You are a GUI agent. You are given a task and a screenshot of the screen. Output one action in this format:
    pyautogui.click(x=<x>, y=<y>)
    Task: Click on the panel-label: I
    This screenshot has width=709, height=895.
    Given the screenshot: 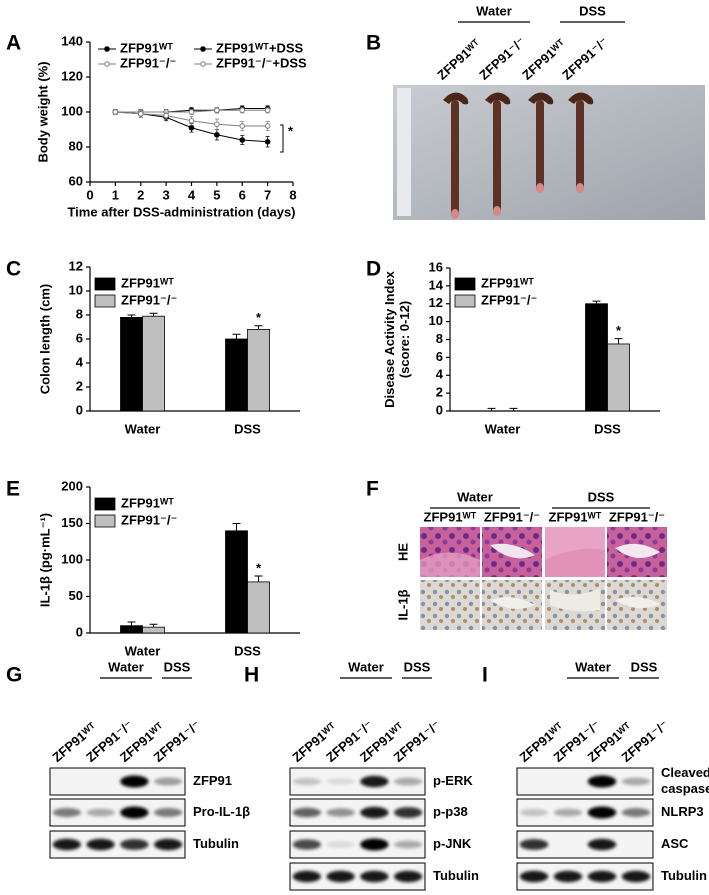 What is the action you would take?
    pyautogui.click(x=485, y=675)
    